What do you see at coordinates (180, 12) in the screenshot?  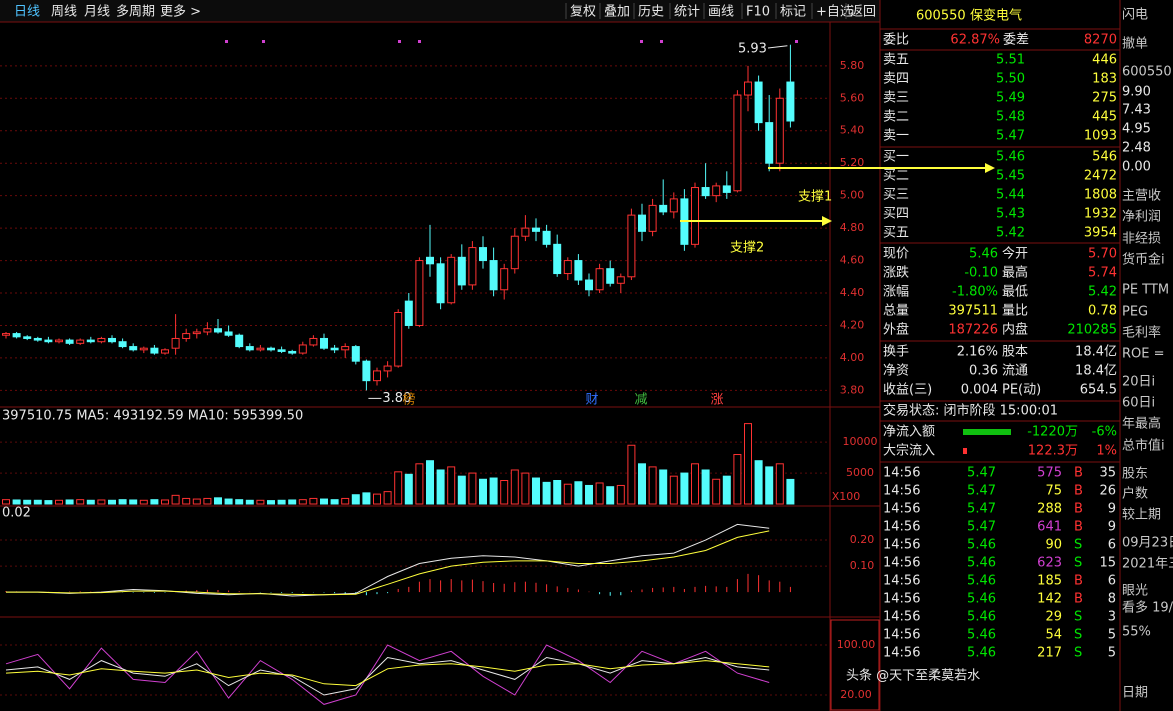 I see `tab: 更多 >` at bounding box center [180, 12].